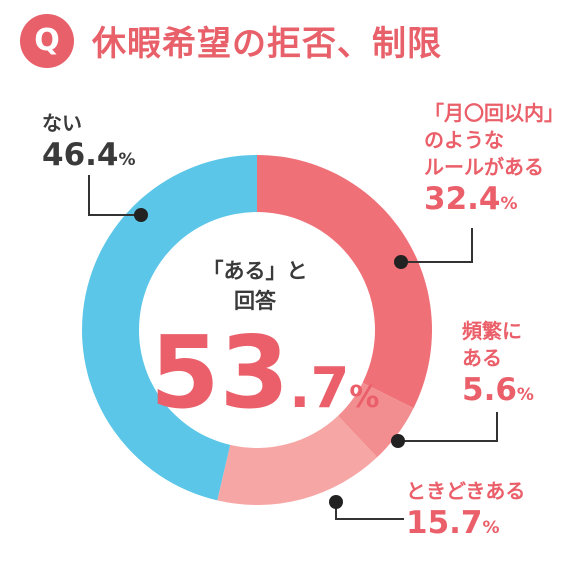 This screenshot has height=576, width=569. What do you see at coordinates (484, 167) in the screenshot?
I see `label-rule-line3: ルールがある` at bounding box center [484, 167].